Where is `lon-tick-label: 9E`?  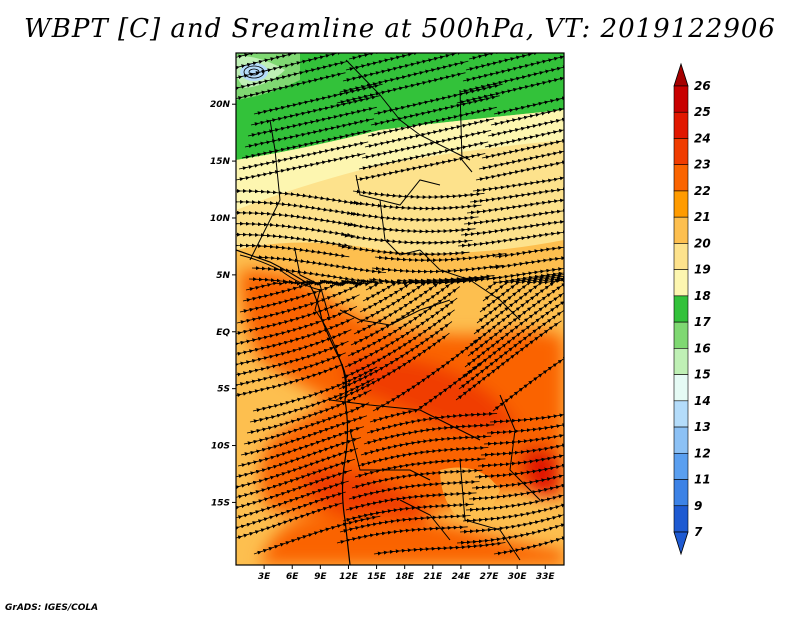
lon-tick-label: 9E is located at coordinates (320, 577).